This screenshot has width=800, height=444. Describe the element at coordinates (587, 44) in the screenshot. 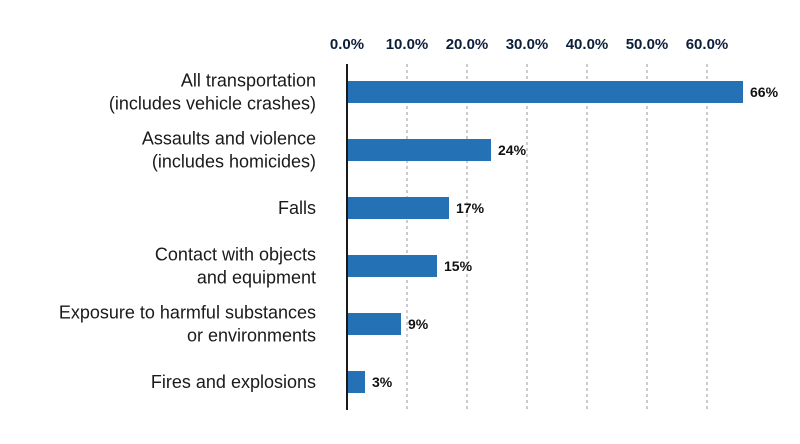

I see `x-tick-label-4: 40.0%` at that location.